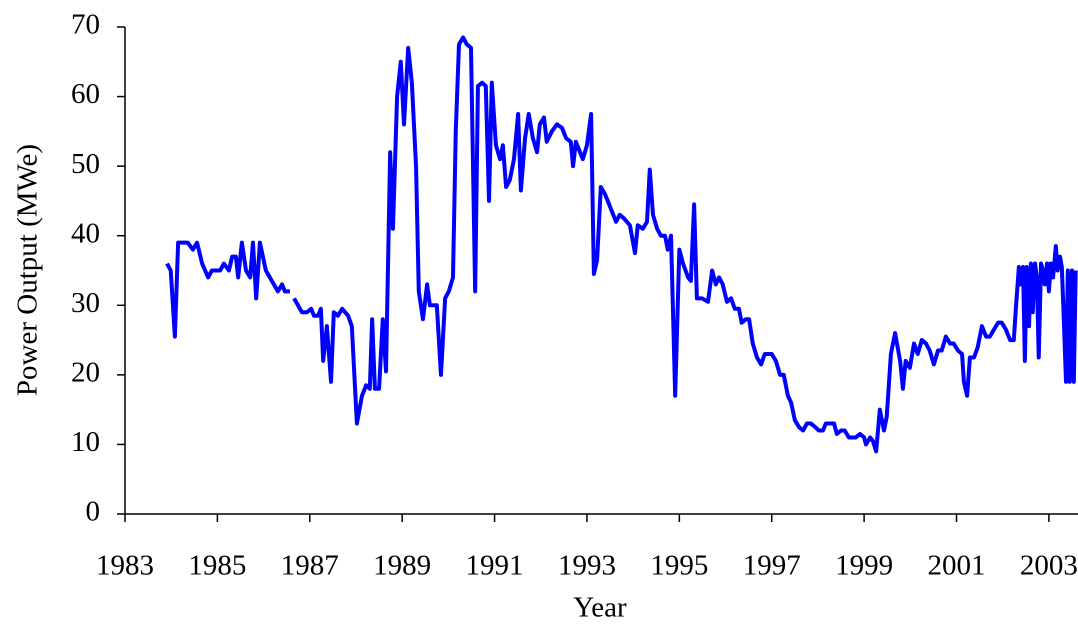 Image resolution: width=1078 pixels, height=629 pixels. I want to click on x-tick-label: 1983, so click(125, 566).